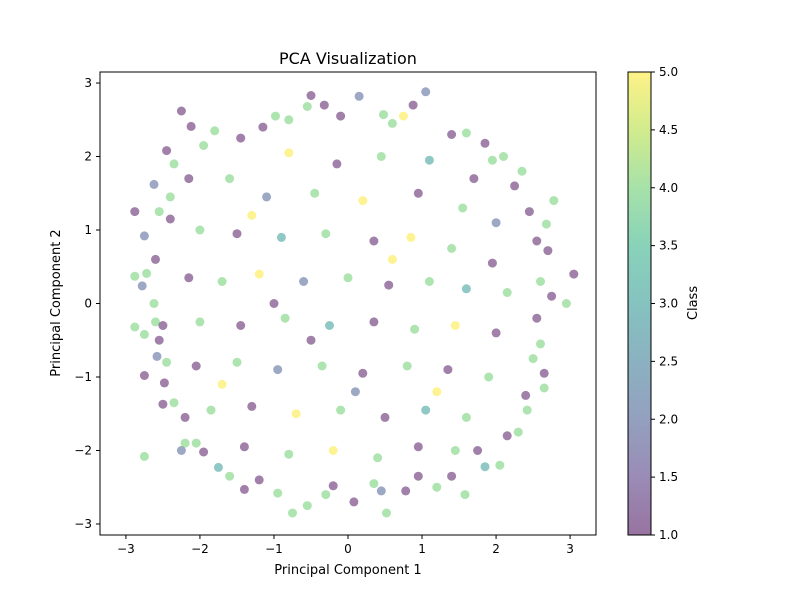 Image resolution: width=800 pixels, height=604 pixels. I want to click on y-tick-label: −1, so click(83, 377).